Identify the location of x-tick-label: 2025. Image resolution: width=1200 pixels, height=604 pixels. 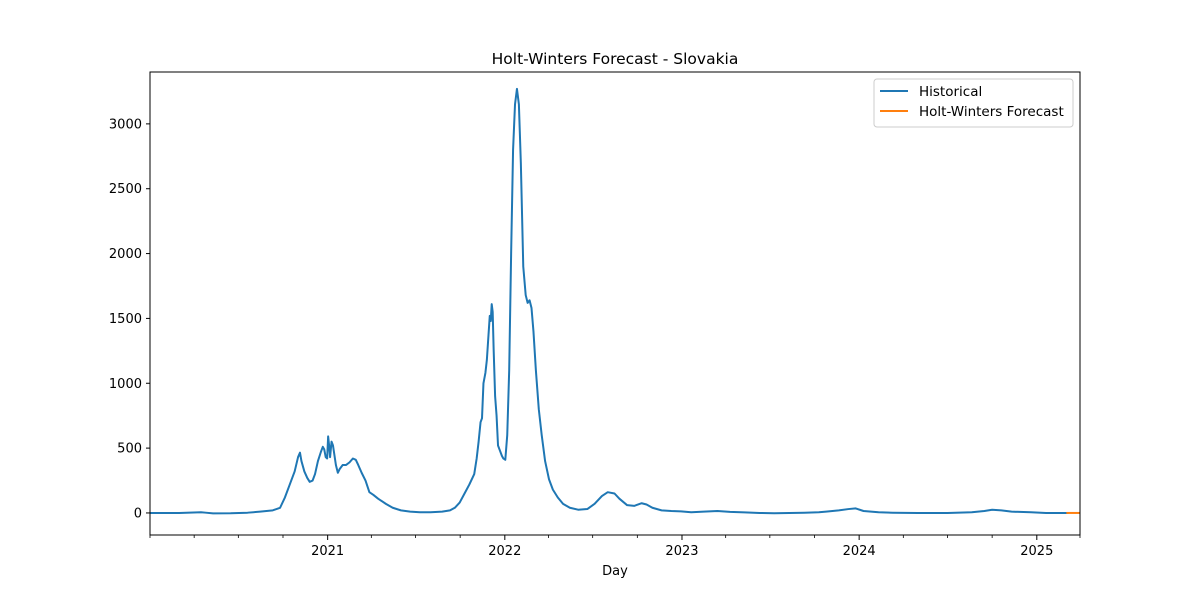
(1036, 551).